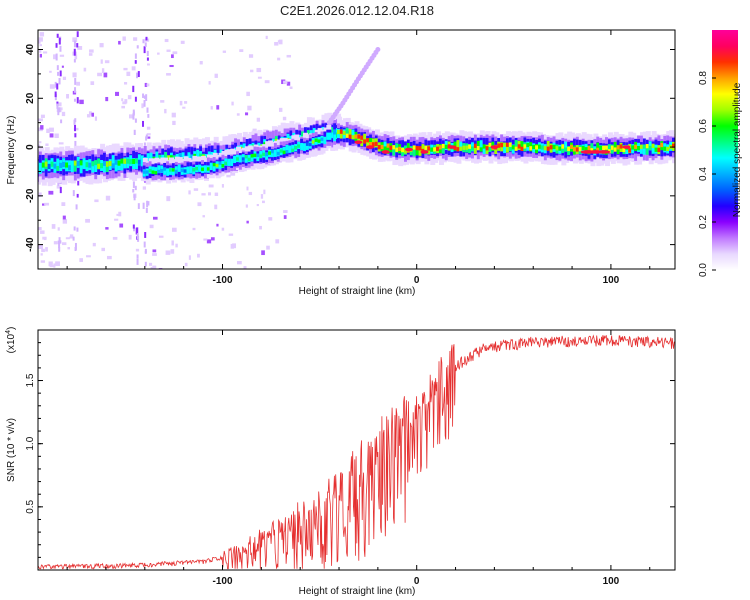 Image resolution: width=750 pixels, height=600 pixels. Describe the element at coordinates (703, 78) in the screenshot. I see `colorbar-tick-label: 0.8` at that location.